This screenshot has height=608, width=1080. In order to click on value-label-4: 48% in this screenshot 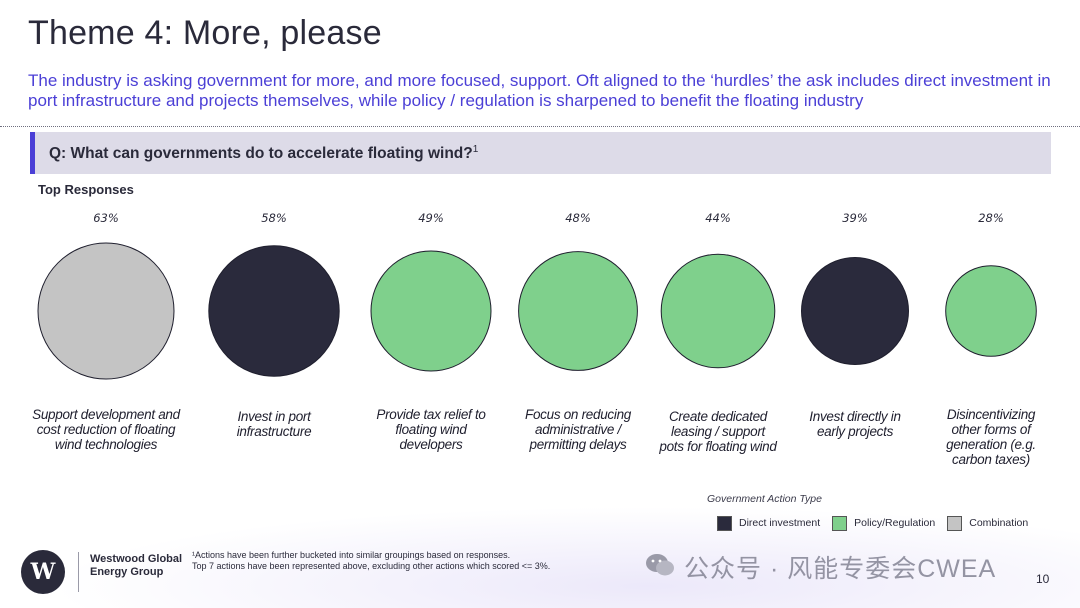, I will do `click(578, 218)`.